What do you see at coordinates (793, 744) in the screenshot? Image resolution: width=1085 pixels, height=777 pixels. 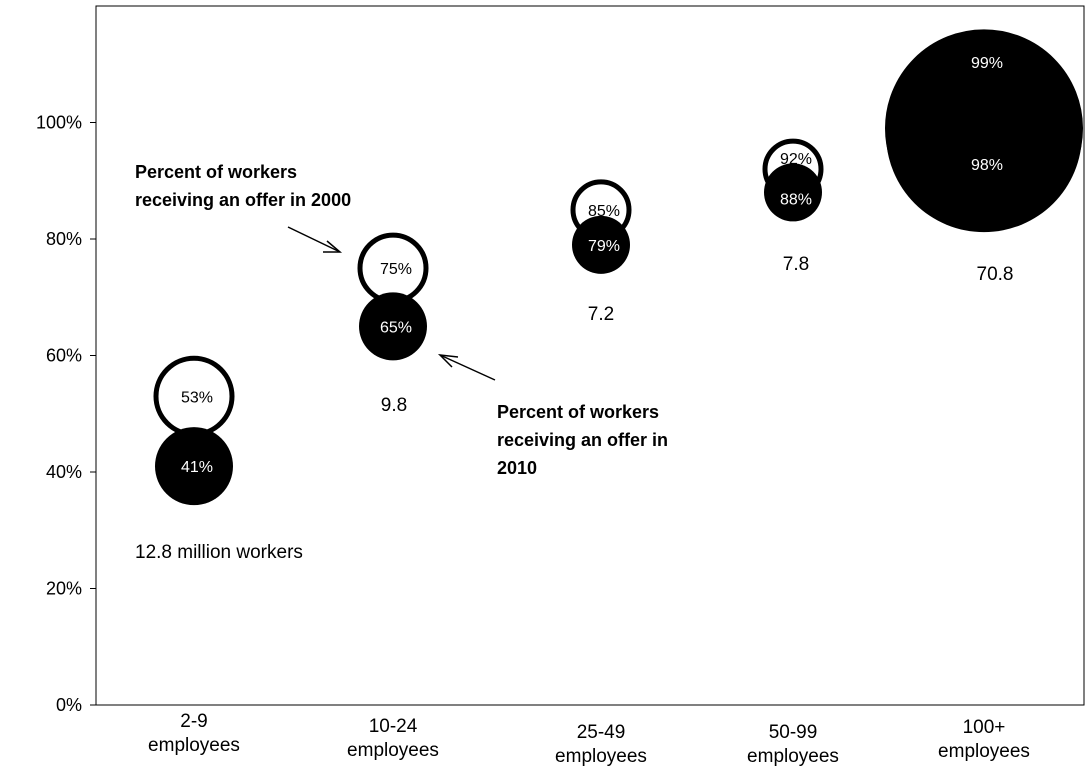 I see `x-tick-label: 50-99 employees` at bounding box center [793, 744].